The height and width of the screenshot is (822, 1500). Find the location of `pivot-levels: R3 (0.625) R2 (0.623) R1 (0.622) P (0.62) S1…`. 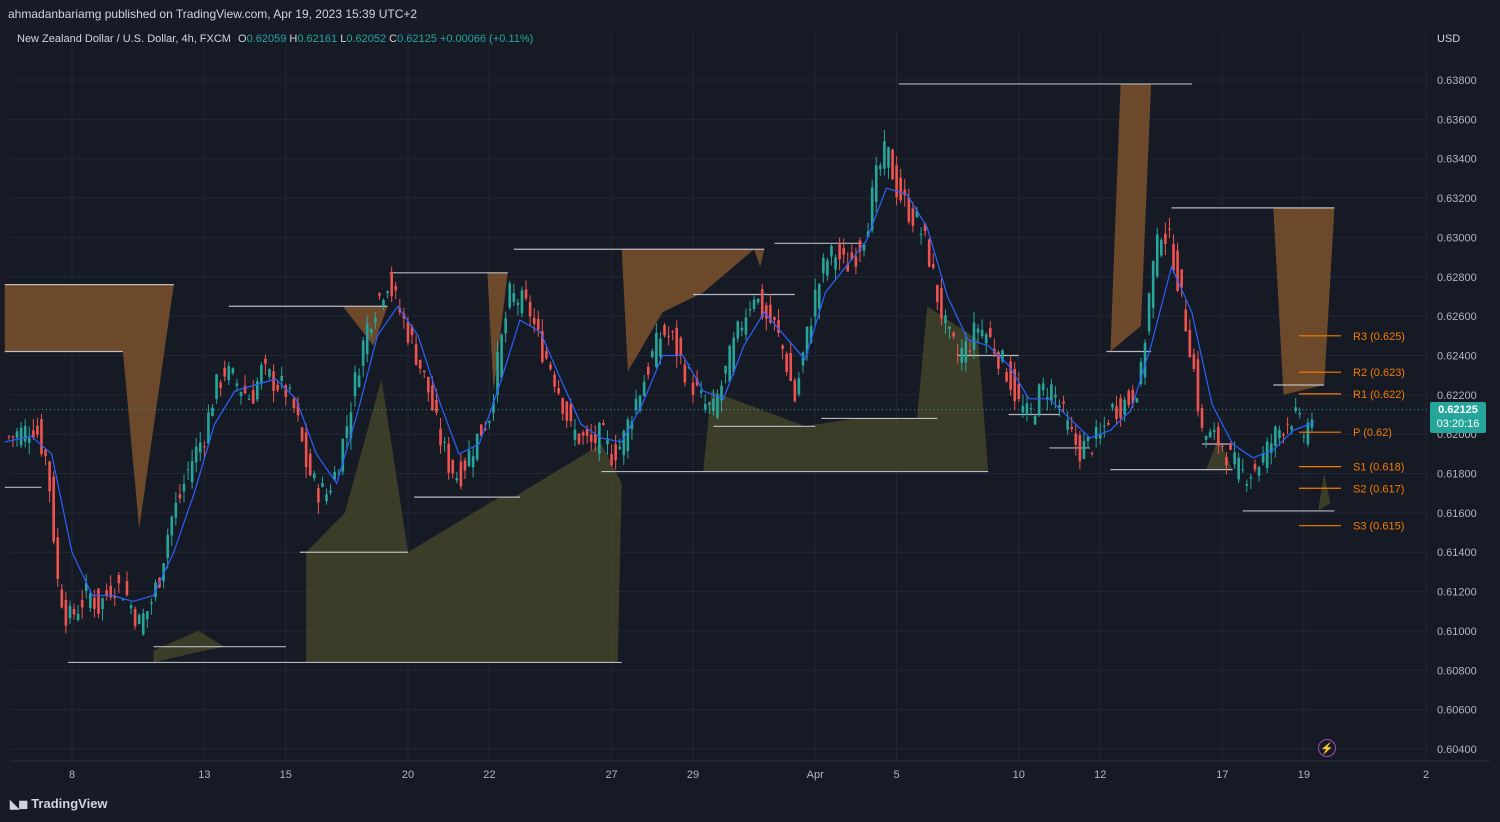

pivot-levels: R3 (0.625) R2 (0.623) R1 (0.622) P (0.62) S1… is located at coordinates (1352, 432).